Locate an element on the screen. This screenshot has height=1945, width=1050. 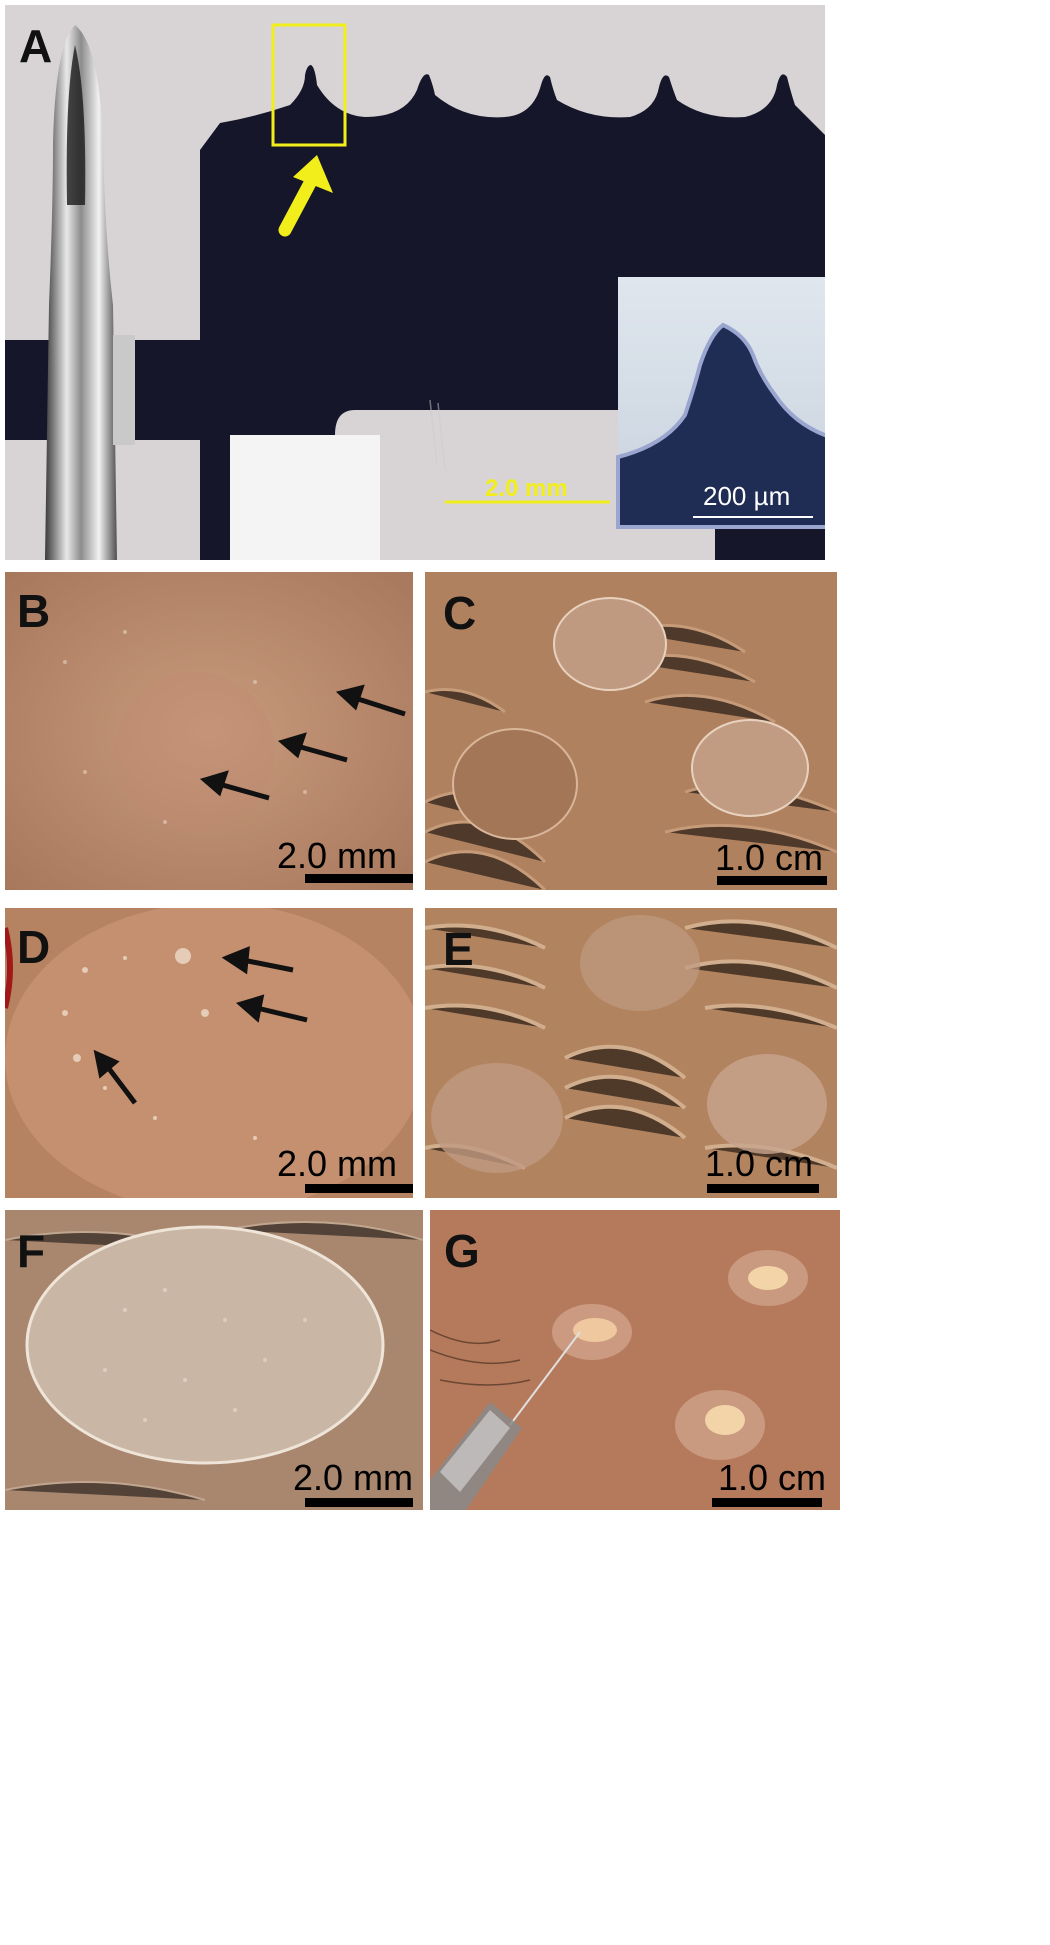
panel-e-photo is located at coordinates (631, 1053).